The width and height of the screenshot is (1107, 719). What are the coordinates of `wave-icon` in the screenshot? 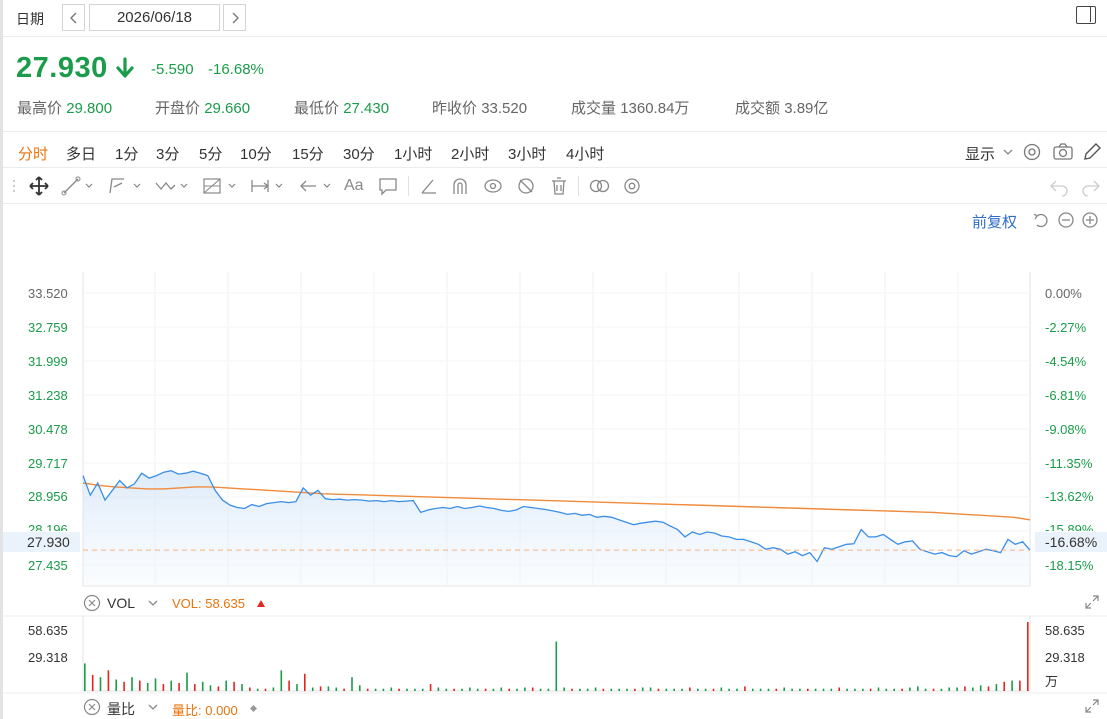 It's located at (172, 186).